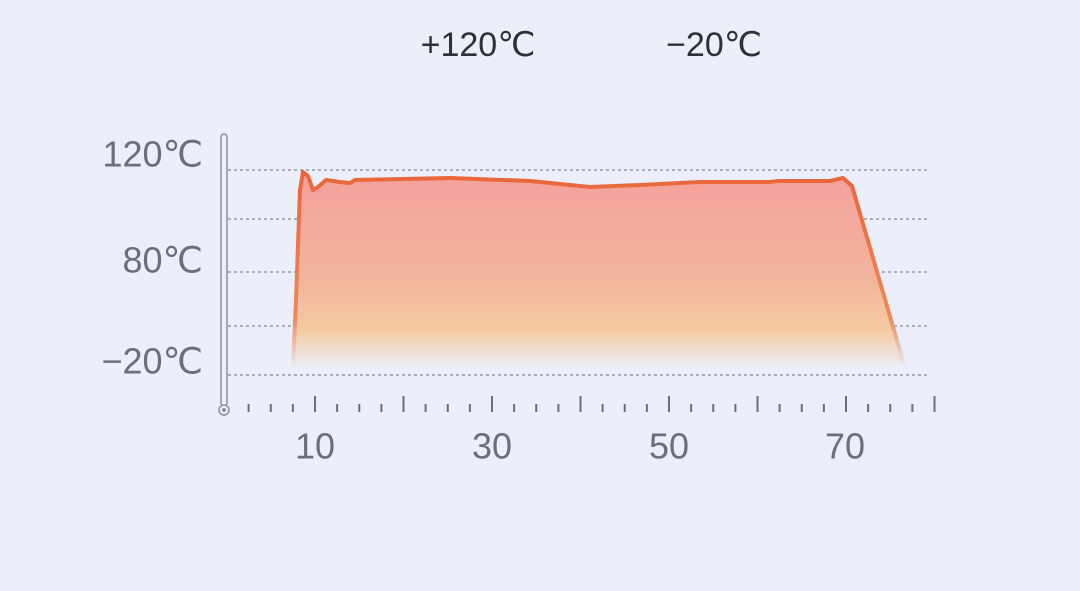 This screenshot has width=1080, height=591. Describe the element at coordinates (669, 446) in the screenshot. I see `x-label: 50` at that location.